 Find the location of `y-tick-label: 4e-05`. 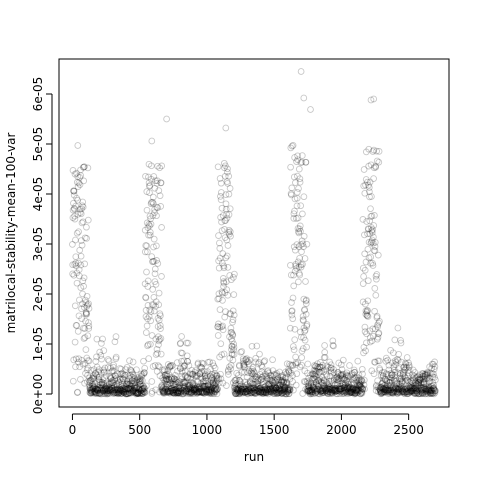

y-tick-label: 4e-05 is located at coordinates (38, 194).